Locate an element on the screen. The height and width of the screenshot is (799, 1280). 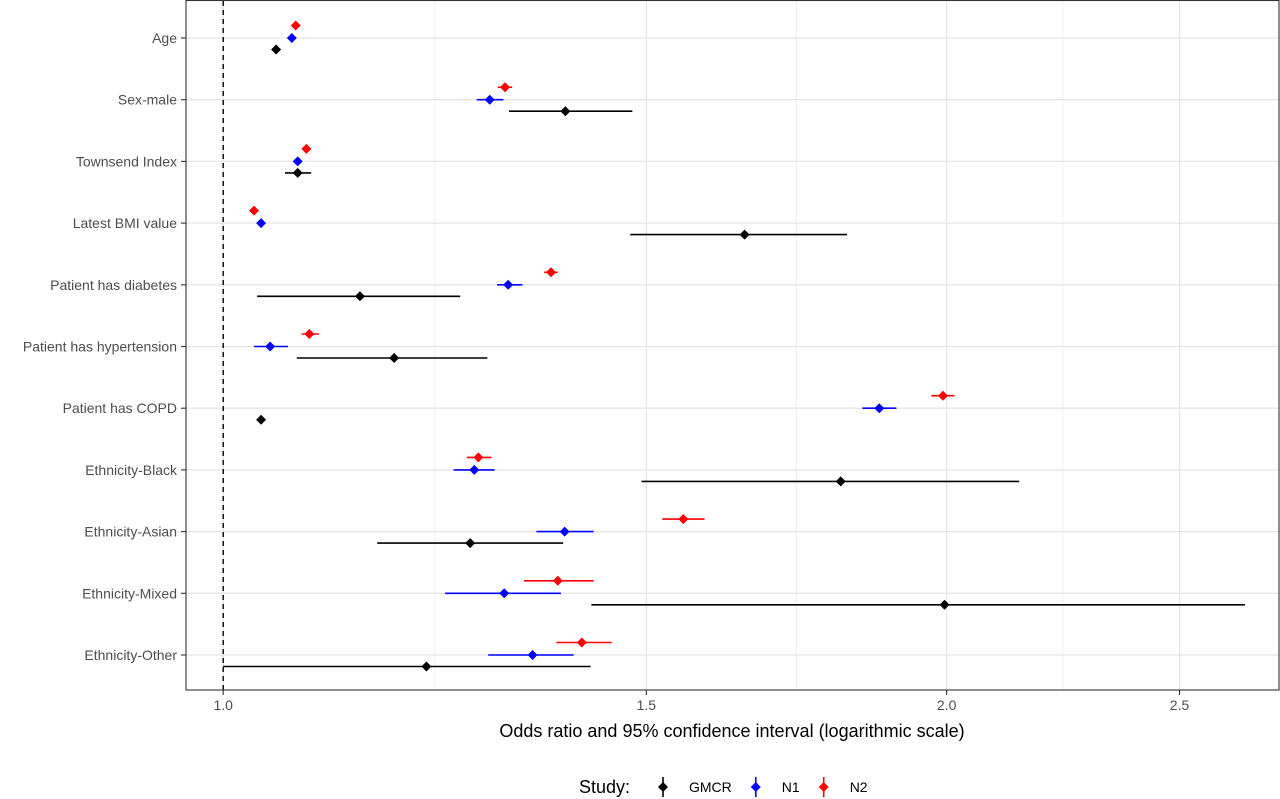
legend-item-n2: N2 is located at coordinates (843, 787).